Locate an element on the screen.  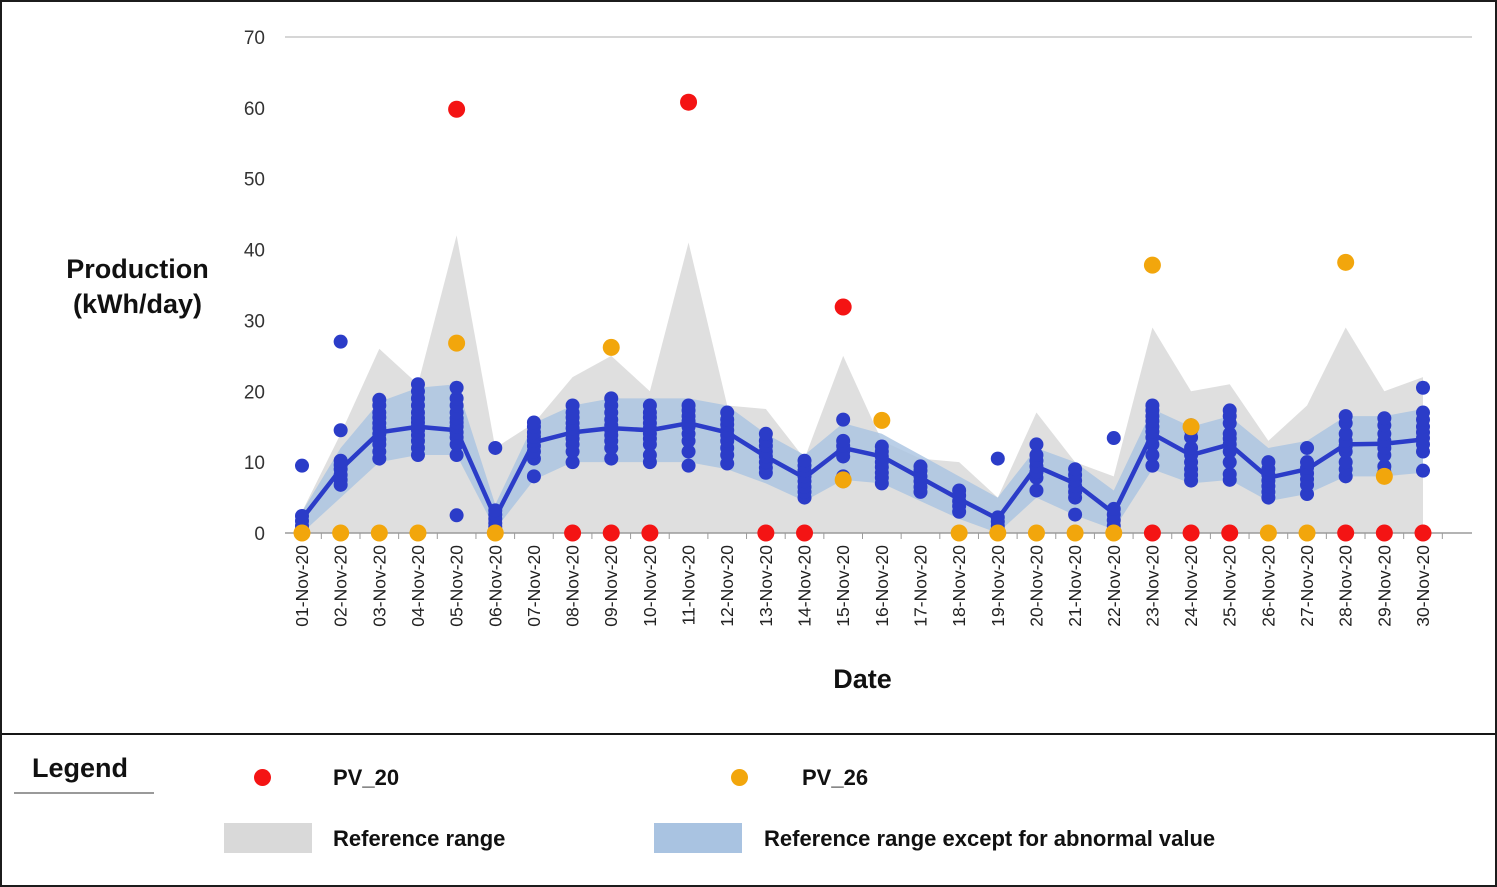
y-tick-label: 70 is located at coordinates (254, 38).